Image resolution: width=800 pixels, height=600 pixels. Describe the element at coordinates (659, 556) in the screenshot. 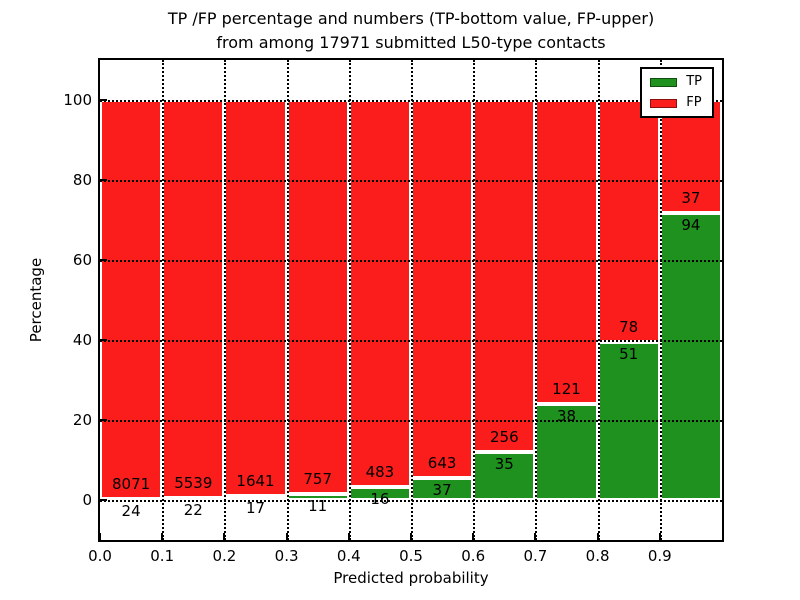

I see `x-tick-label: 0.9` at that location.